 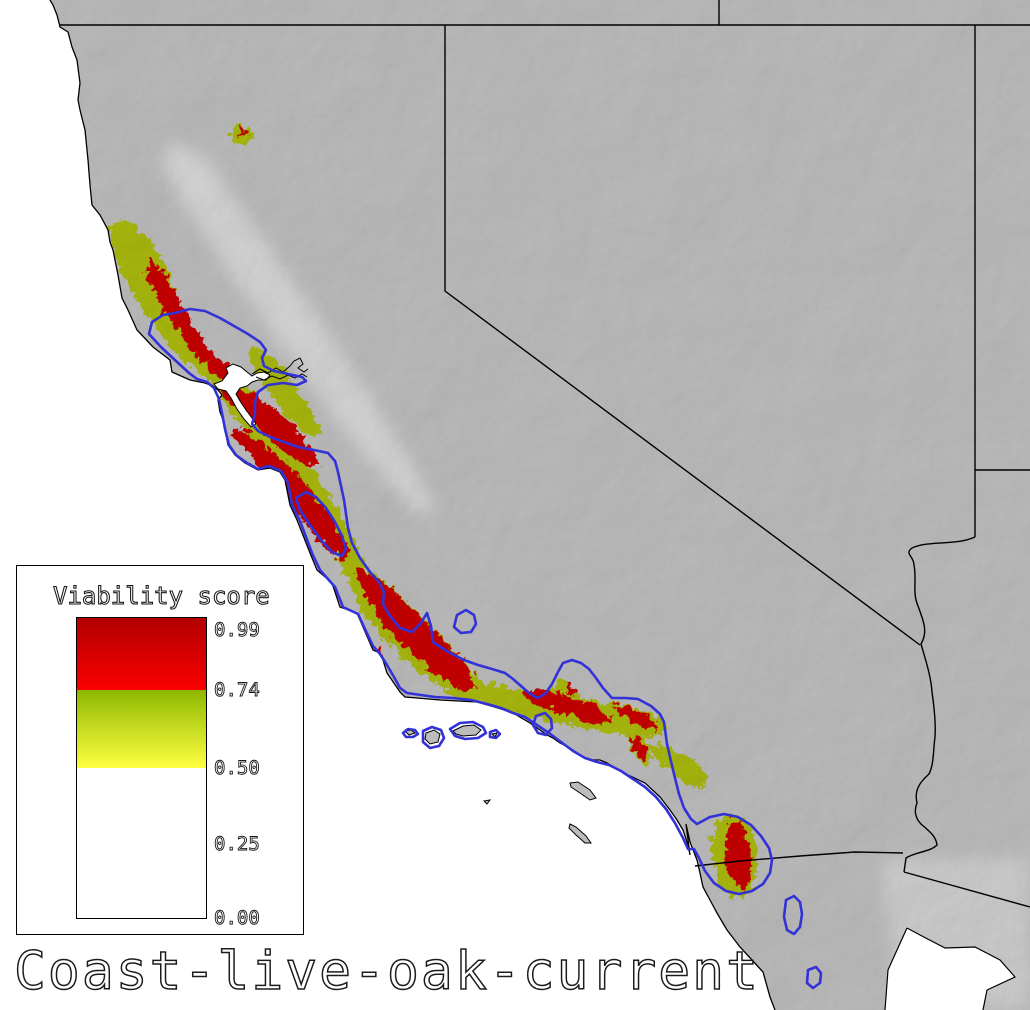 What do you see at coordinates (386, 971) in the screenshot?
I see `map-title: Coast-live-oak-current` at bounding box center [386, 971].